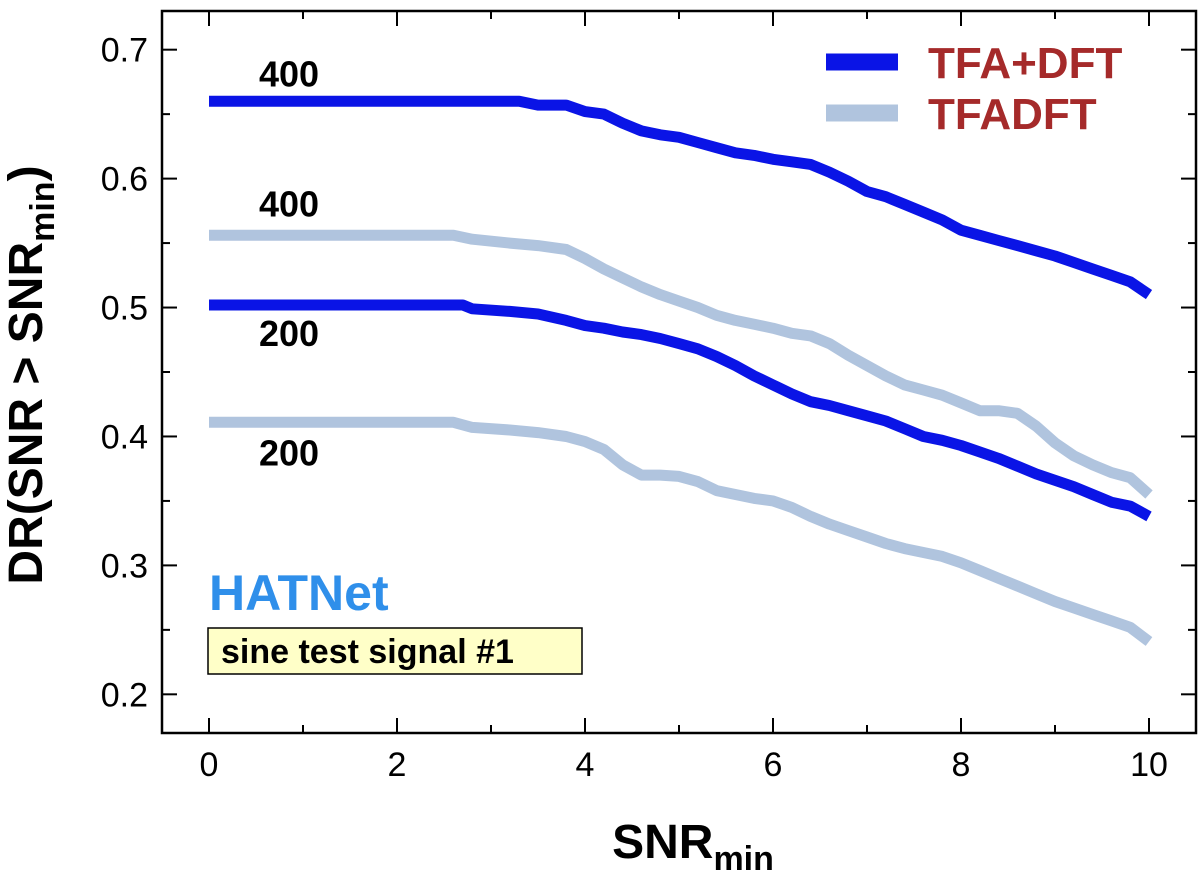 This screenshot has height=878, width=1200. Describe the element at coordinates (289, 263) in the screenshot. I see `series-labels: 400 400 200 200` at that location.